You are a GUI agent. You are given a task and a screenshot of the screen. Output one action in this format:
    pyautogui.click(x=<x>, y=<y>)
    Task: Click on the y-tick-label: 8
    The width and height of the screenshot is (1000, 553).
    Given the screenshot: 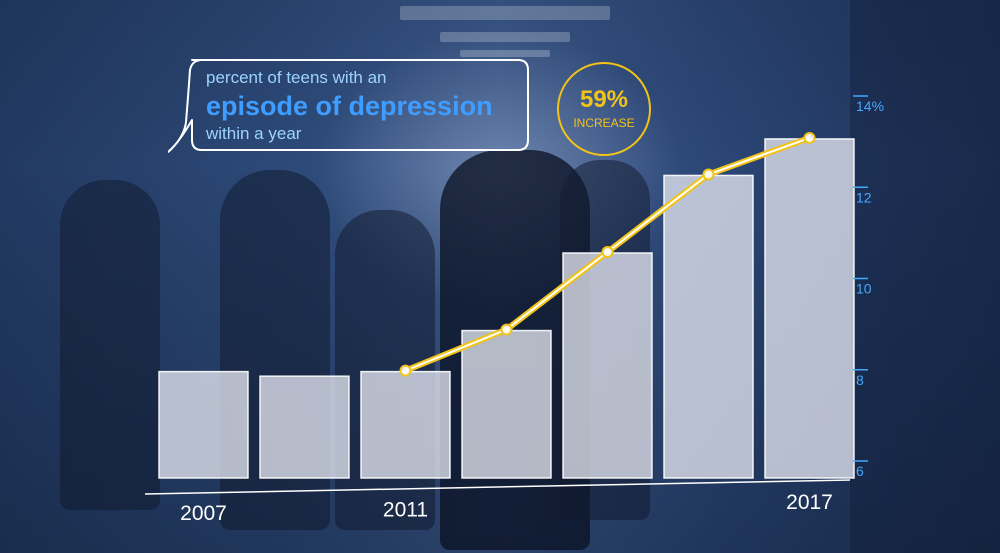 What is the action you would take?
    pyautogui.click(x=860, y=380)
    